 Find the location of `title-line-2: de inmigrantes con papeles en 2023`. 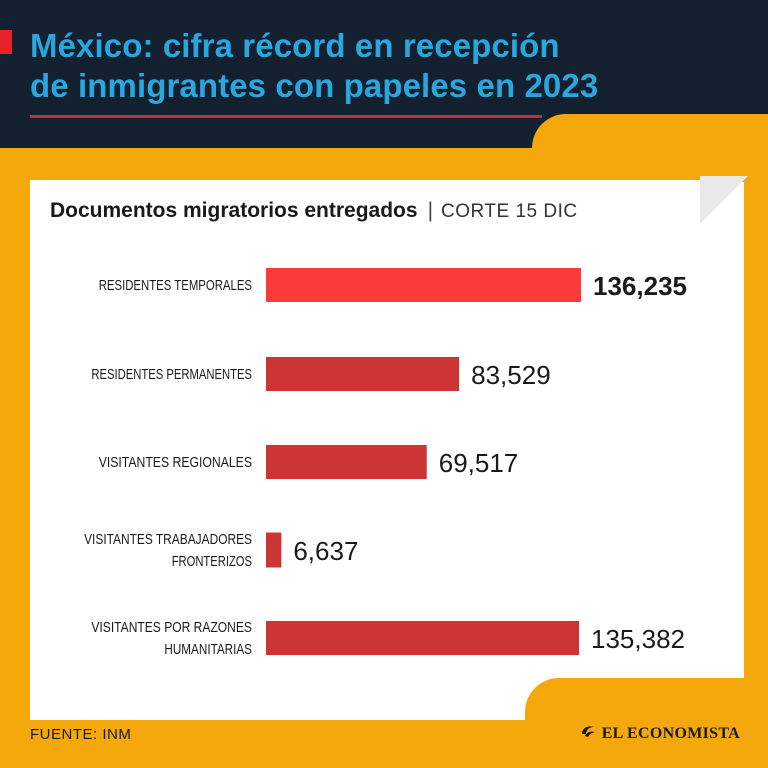

title-line-2: de inmigrantes con papeles en 2023 is located at coordinates (314, 85).